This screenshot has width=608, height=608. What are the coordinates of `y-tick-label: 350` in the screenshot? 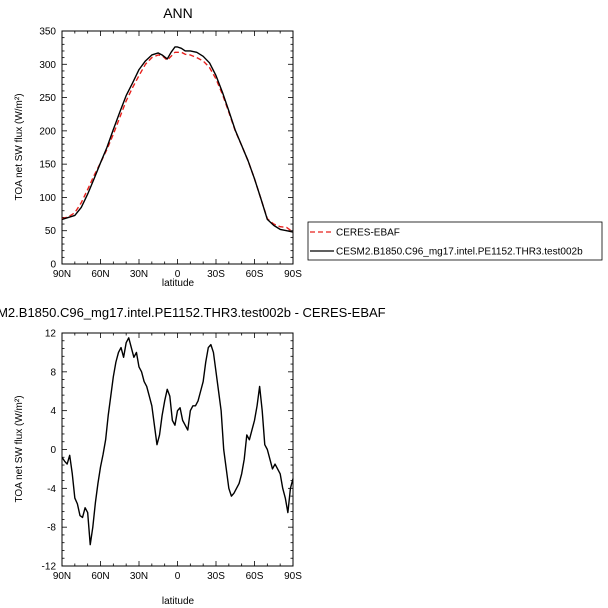 It's located at (47, 32).